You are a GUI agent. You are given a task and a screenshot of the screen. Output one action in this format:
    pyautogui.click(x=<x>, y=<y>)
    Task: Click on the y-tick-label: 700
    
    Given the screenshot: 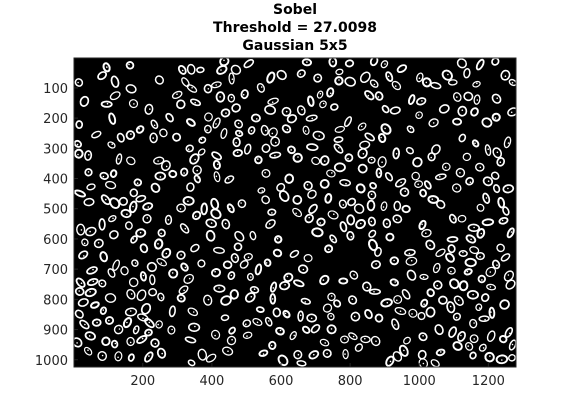 What is the action you would take?
    pyautogui.click(x=55, y=270)
    